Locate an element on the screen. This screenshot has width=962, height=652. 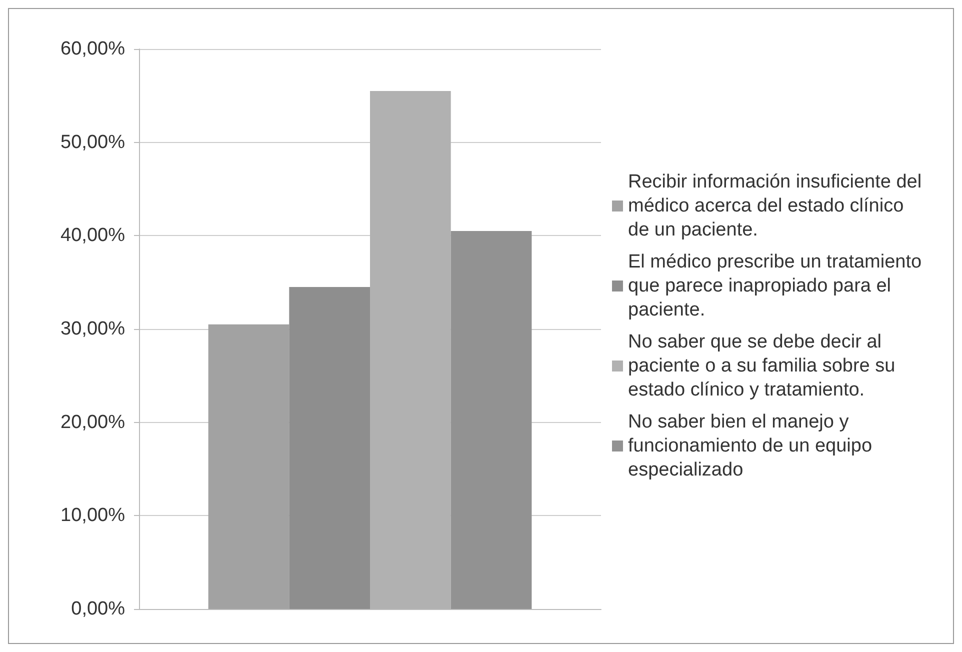
y-tick-label: 0,00% is located at coordinates (98, 609).